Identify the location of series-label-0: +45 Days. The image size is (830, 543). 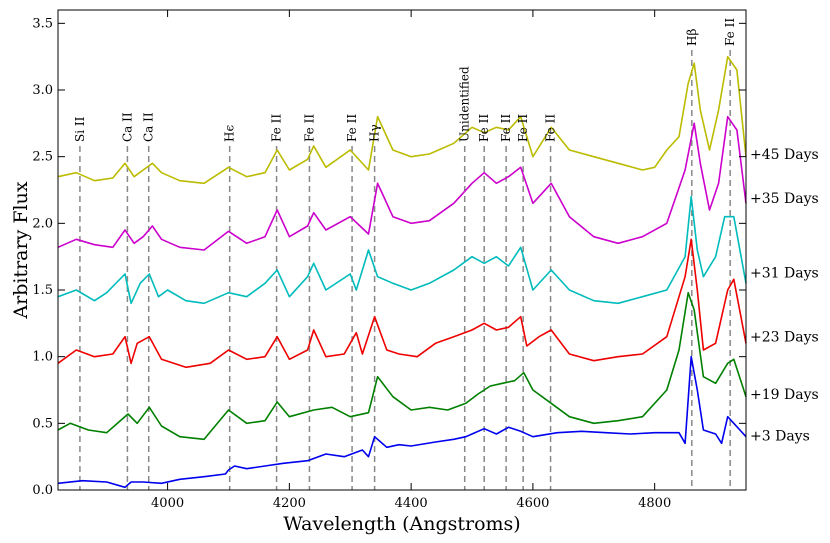
(784, 155).